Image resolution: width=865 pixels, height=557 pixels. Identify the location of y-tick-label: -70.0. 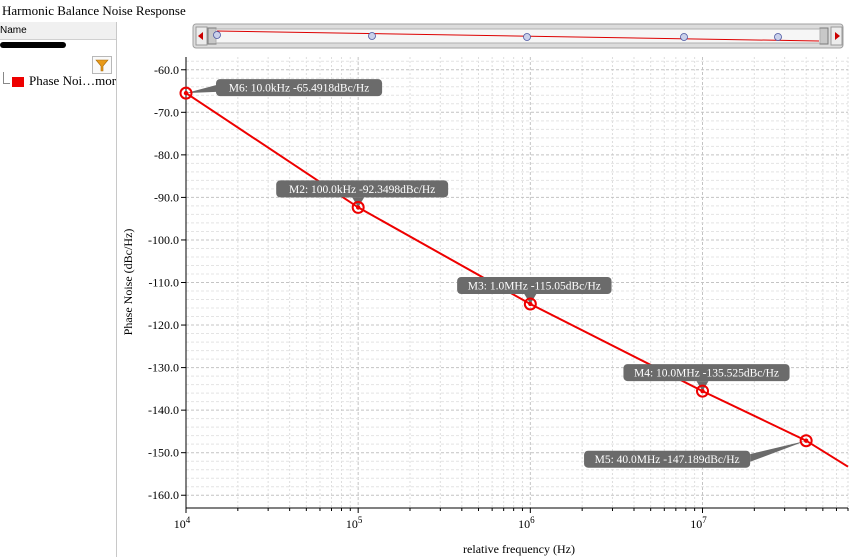
(166, 112).